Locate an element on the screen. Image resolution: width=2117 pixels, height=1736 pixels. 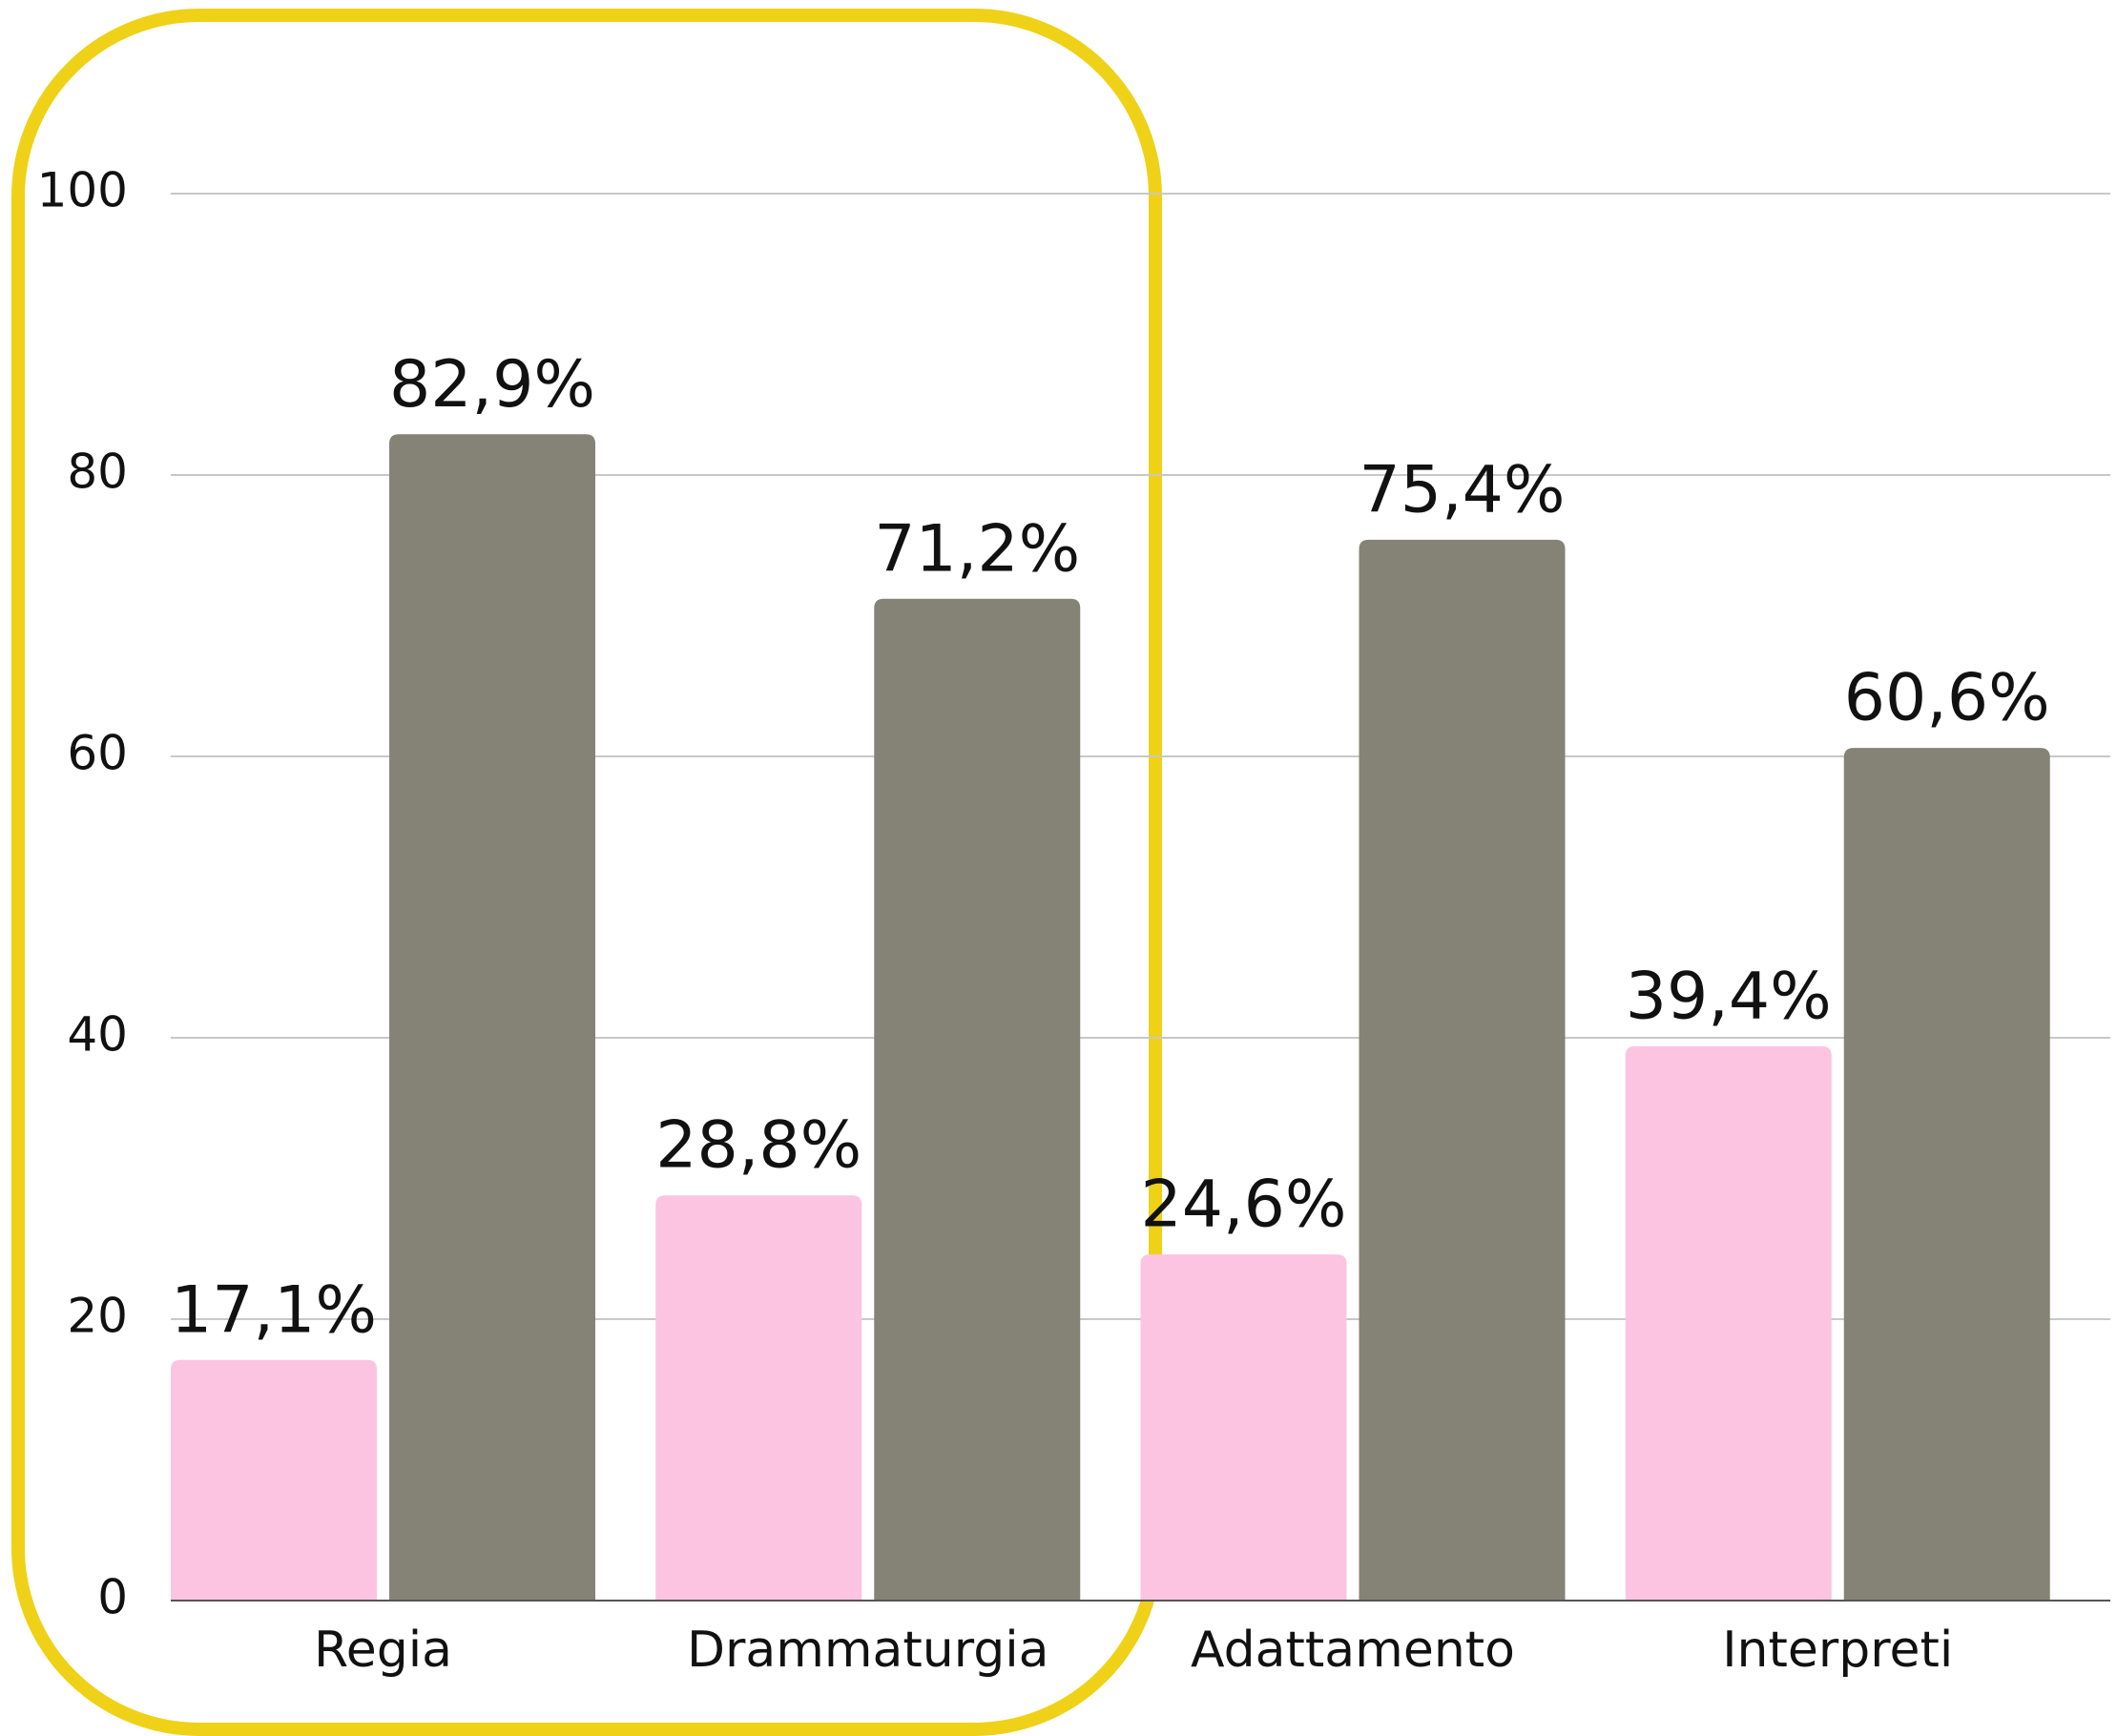
data-label: 17,1% is located at coordinates (274, 1310).